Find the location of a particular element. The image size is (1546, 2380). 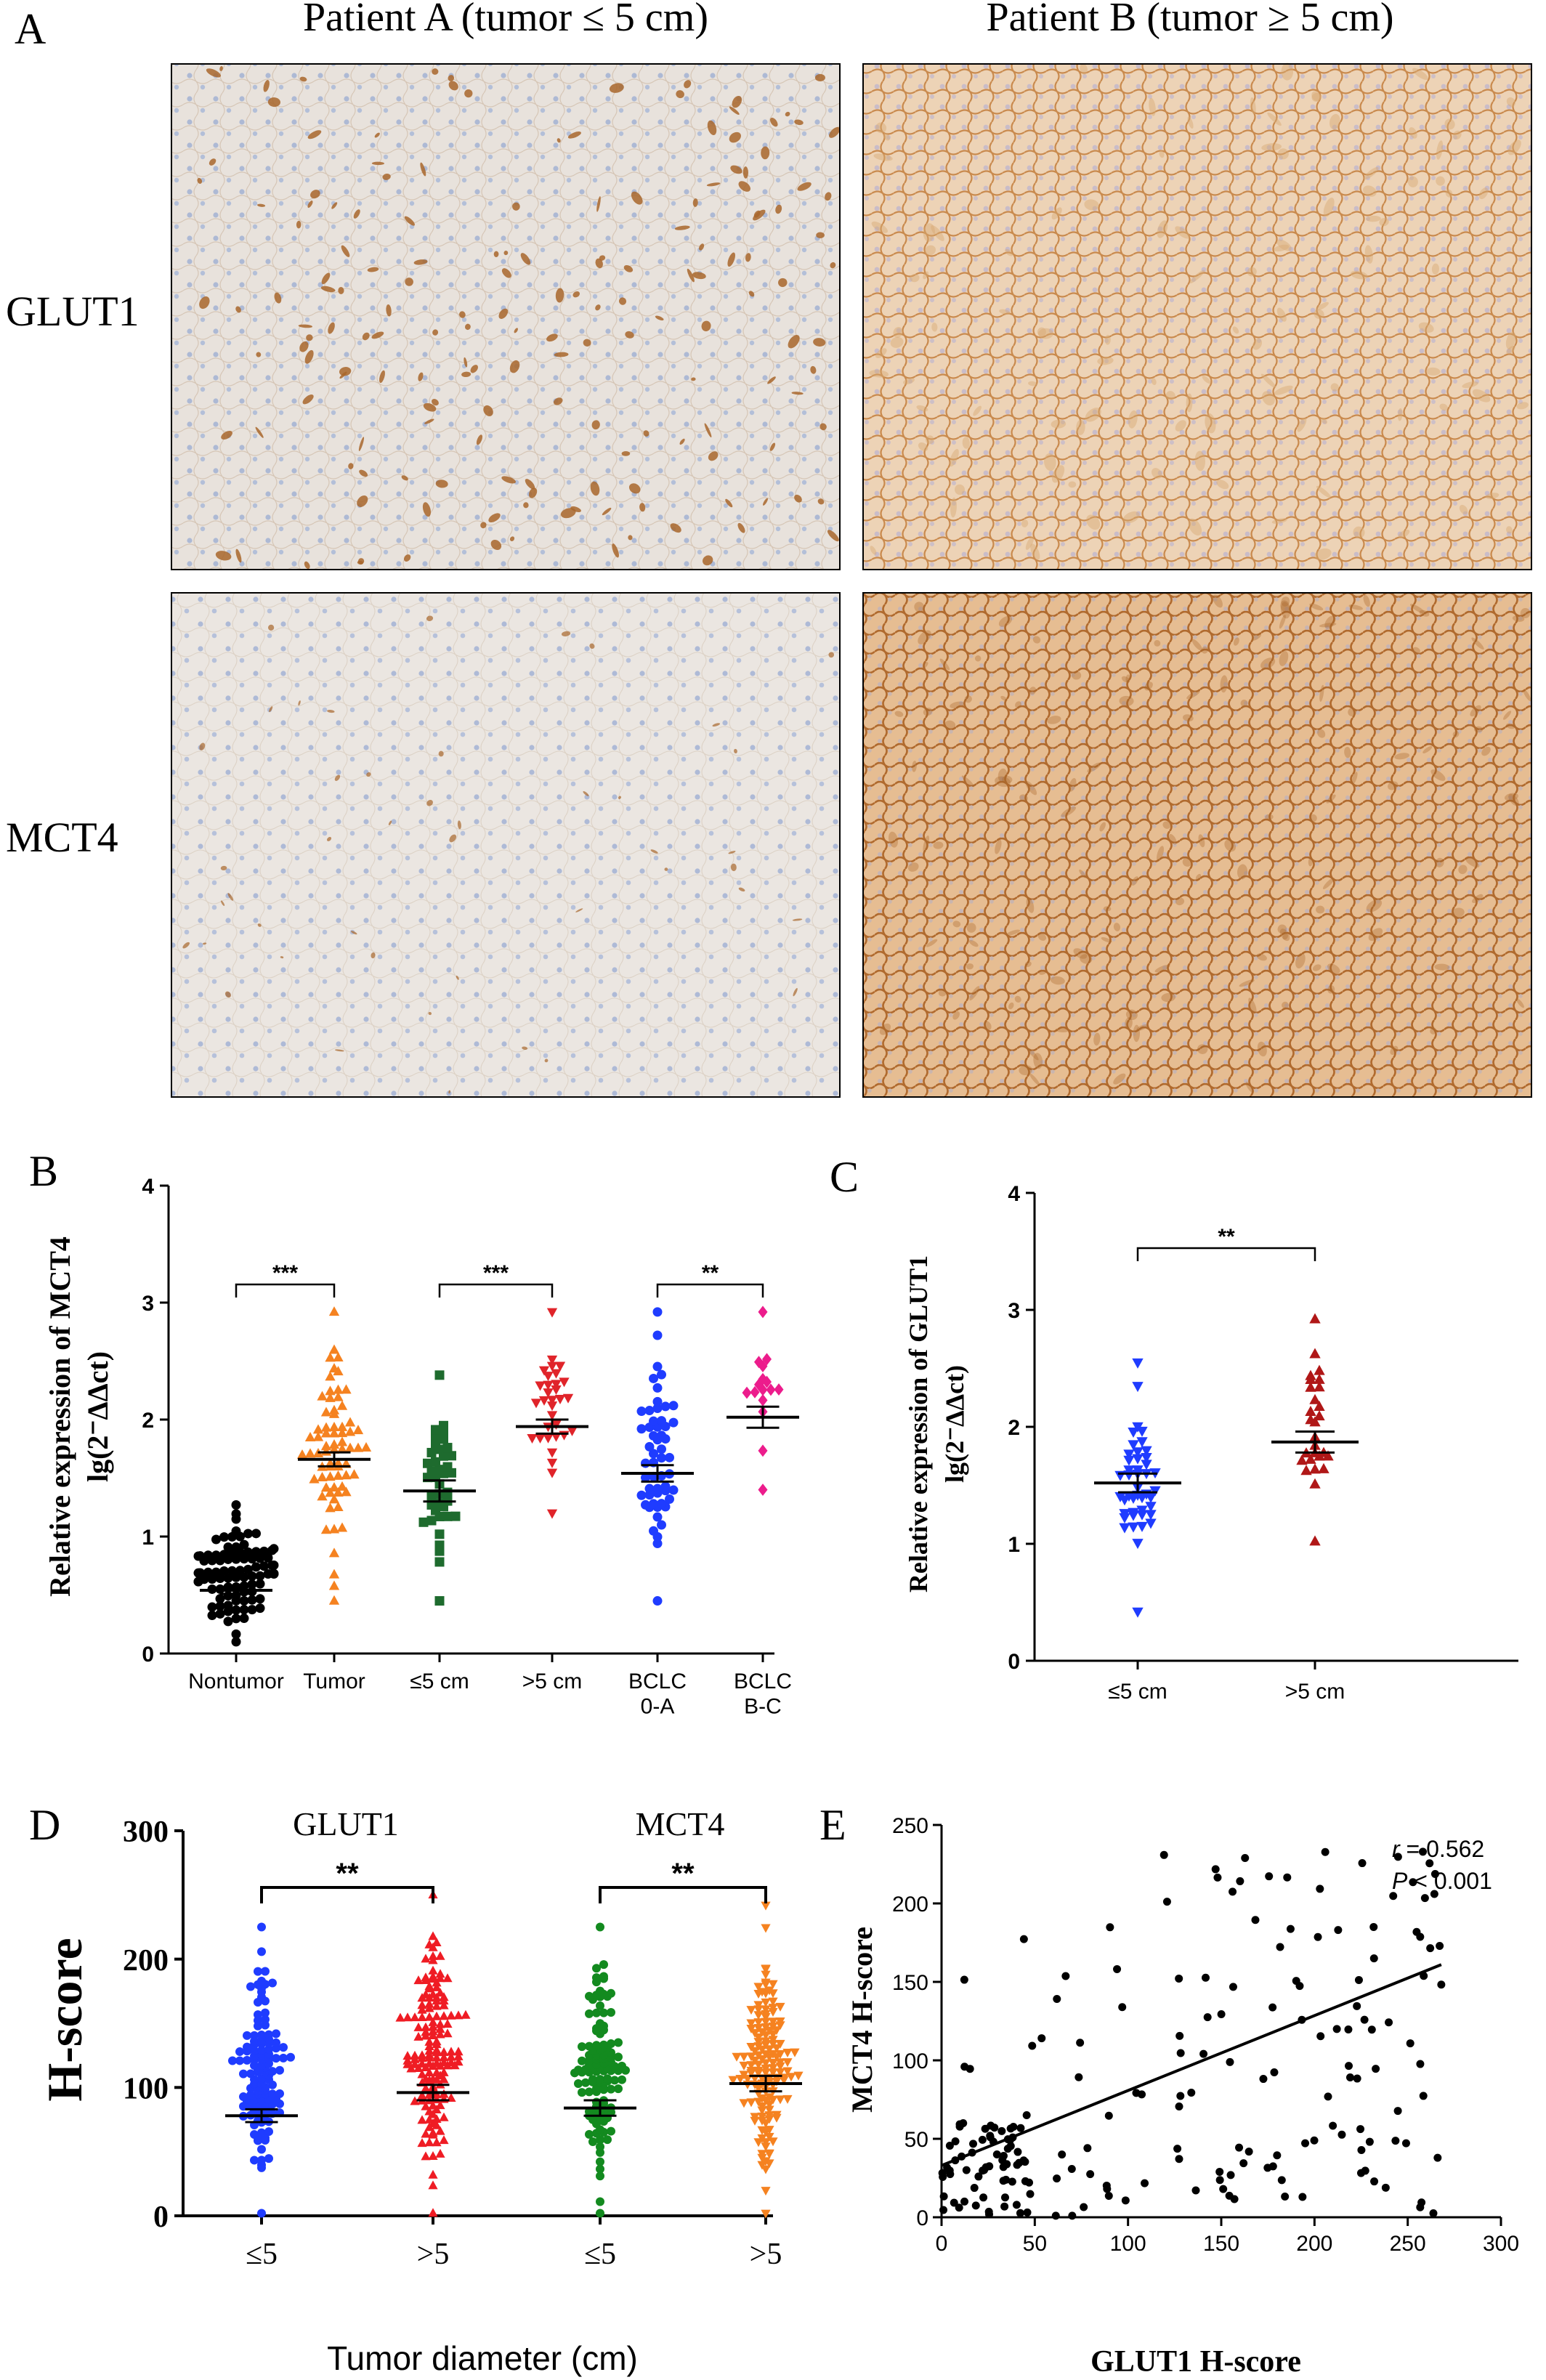

panel-d-xlabel: Tumor diameter (cm) is located at coordinates (482, 2358).